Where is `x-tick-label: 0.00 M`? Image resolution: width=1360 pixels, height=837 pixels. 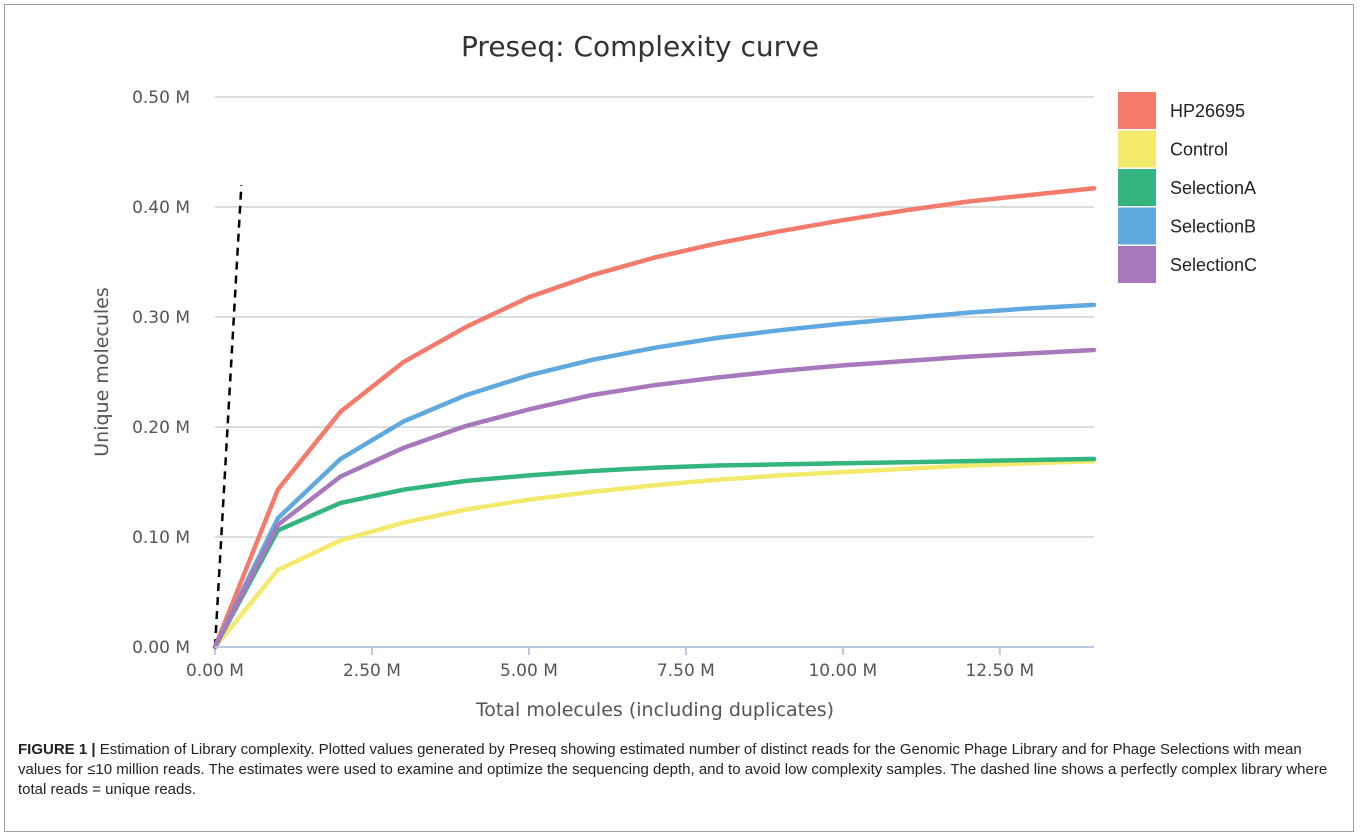 x-tick-label: 0.00 M is located at coordinates (215, 671).